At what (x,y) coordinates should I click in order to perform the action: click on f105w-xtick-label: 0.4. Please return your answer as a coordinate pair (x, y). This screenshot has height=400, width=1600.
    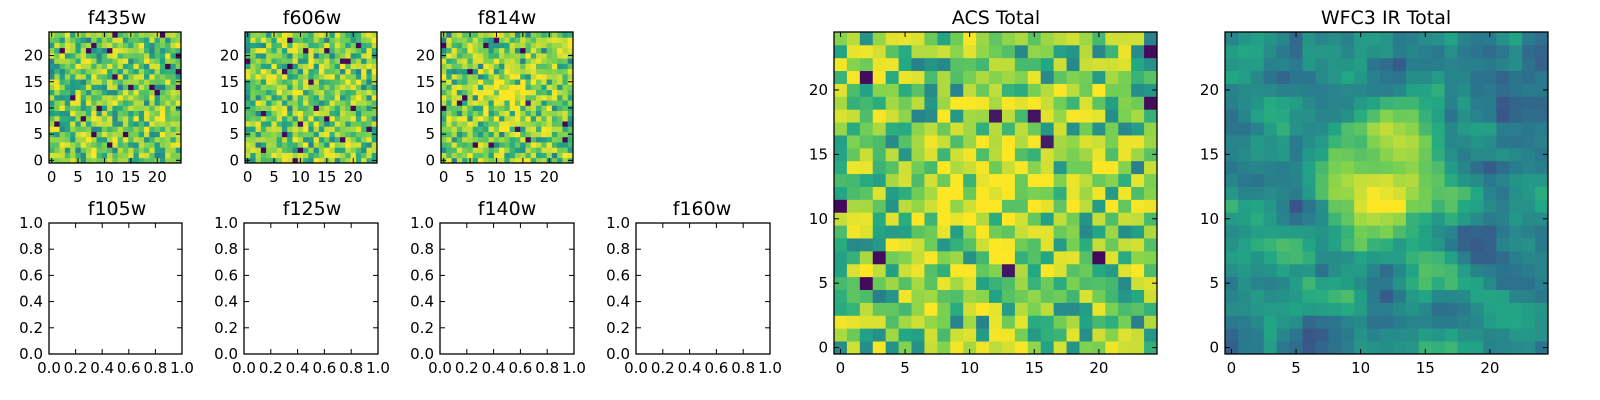
    Looking at the image, I should click on (102, 368).